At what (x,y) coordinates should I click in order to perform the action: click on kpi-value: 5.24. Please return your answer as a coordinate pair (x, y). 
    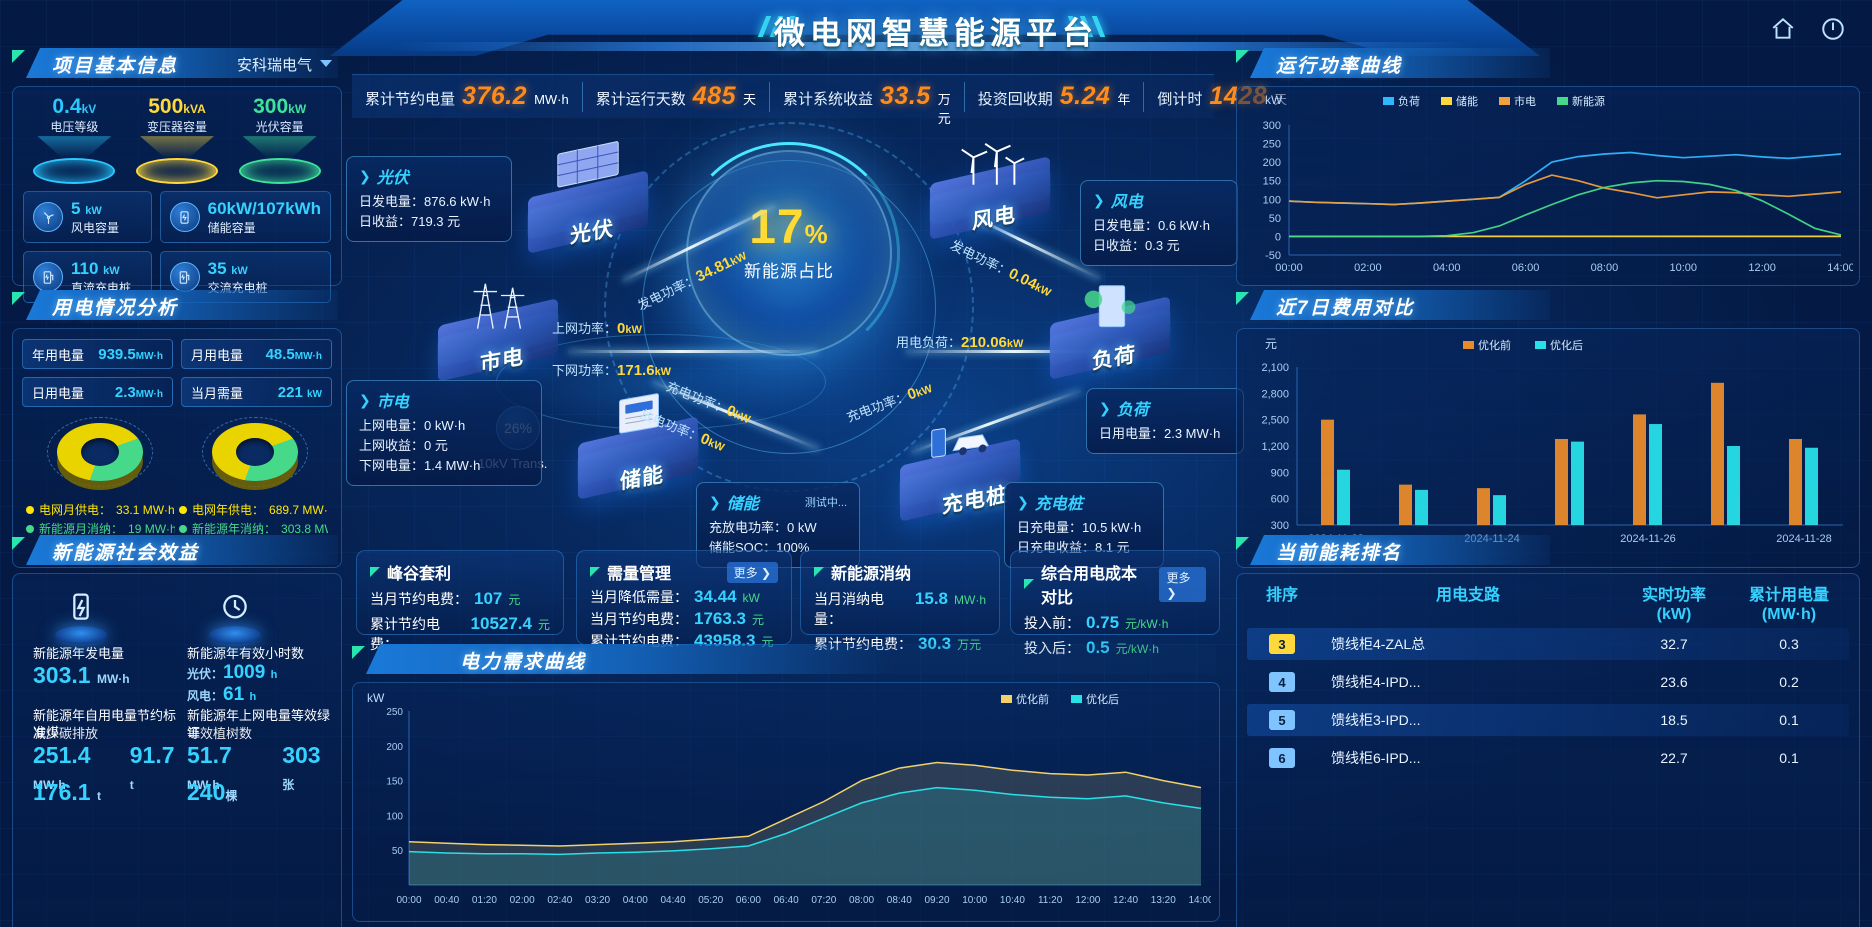
    Looking at the image, I should click on (1085, 95).